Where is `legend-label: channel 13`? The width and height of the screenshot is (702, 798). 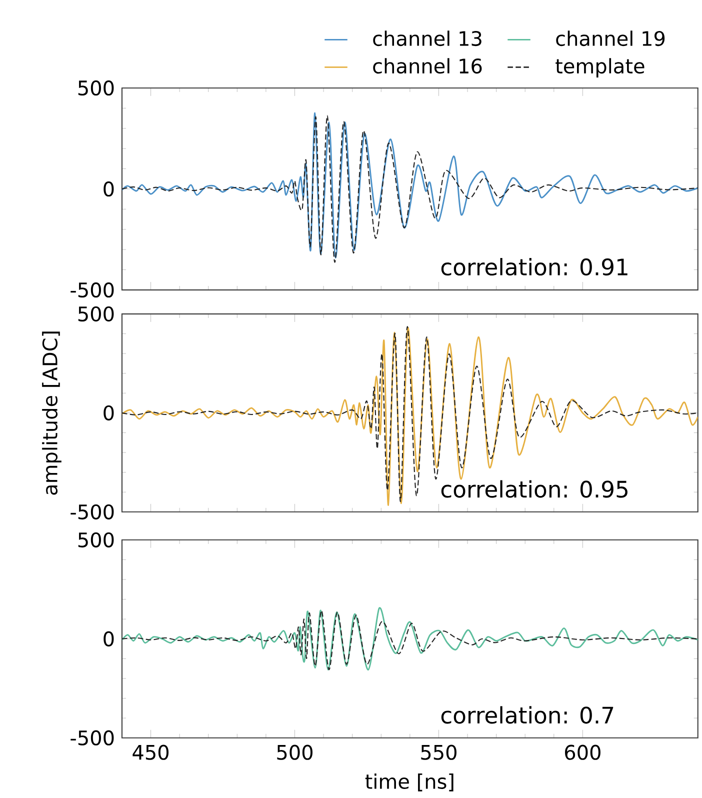
legend-label: channel 13 is located at coordinates (427, 38).